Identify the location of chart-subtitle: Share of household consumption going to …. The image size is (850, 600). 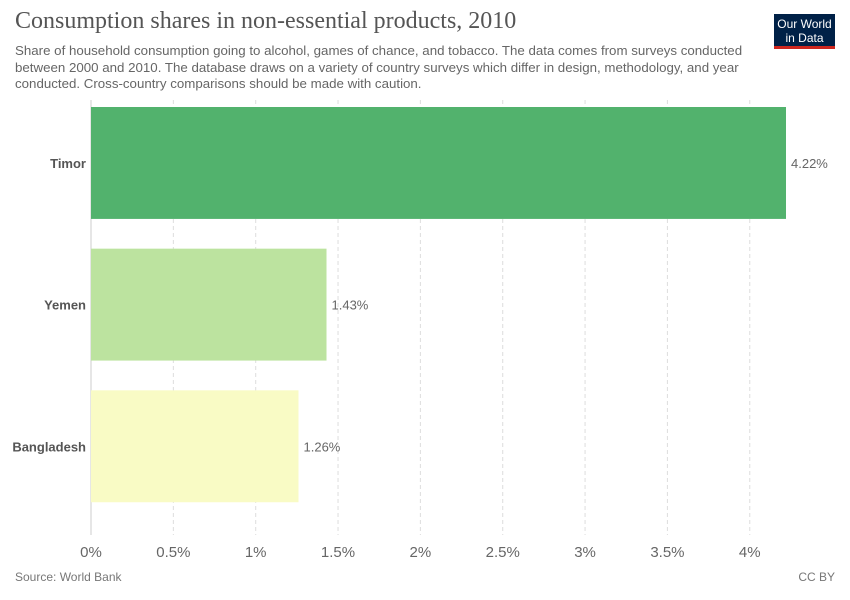
(379, 67).